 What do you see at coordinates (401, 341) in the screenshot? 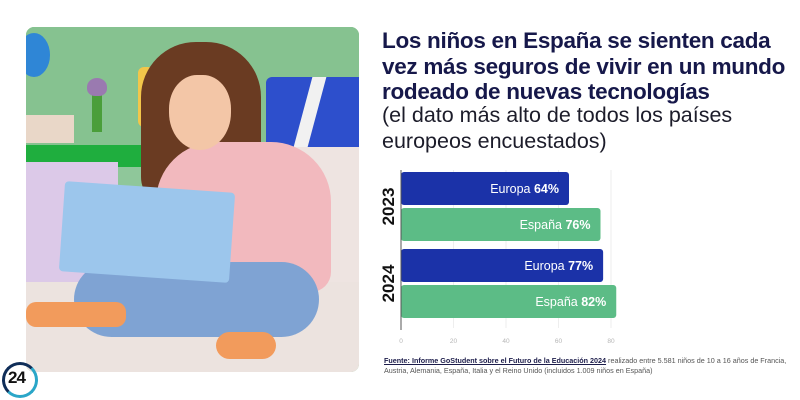
I see `x-tick-label: 0` at bounding box center [401, 341].